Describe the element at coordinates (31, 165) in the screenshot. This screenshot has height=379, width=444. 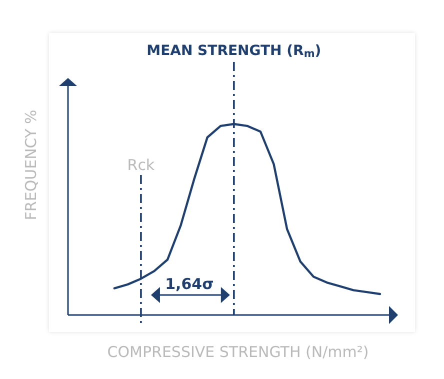
I see `y-axis-title: FREQUENCY %` at that location.